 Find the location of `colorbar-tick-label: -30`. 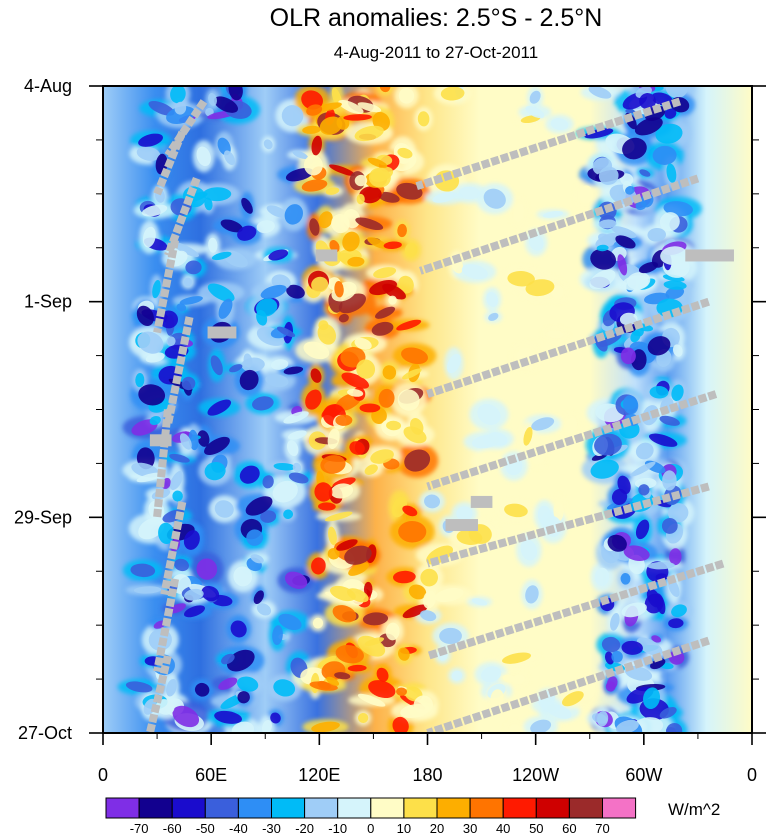

colorbar-tick-label: -30 is located at coordinates (271, 827).